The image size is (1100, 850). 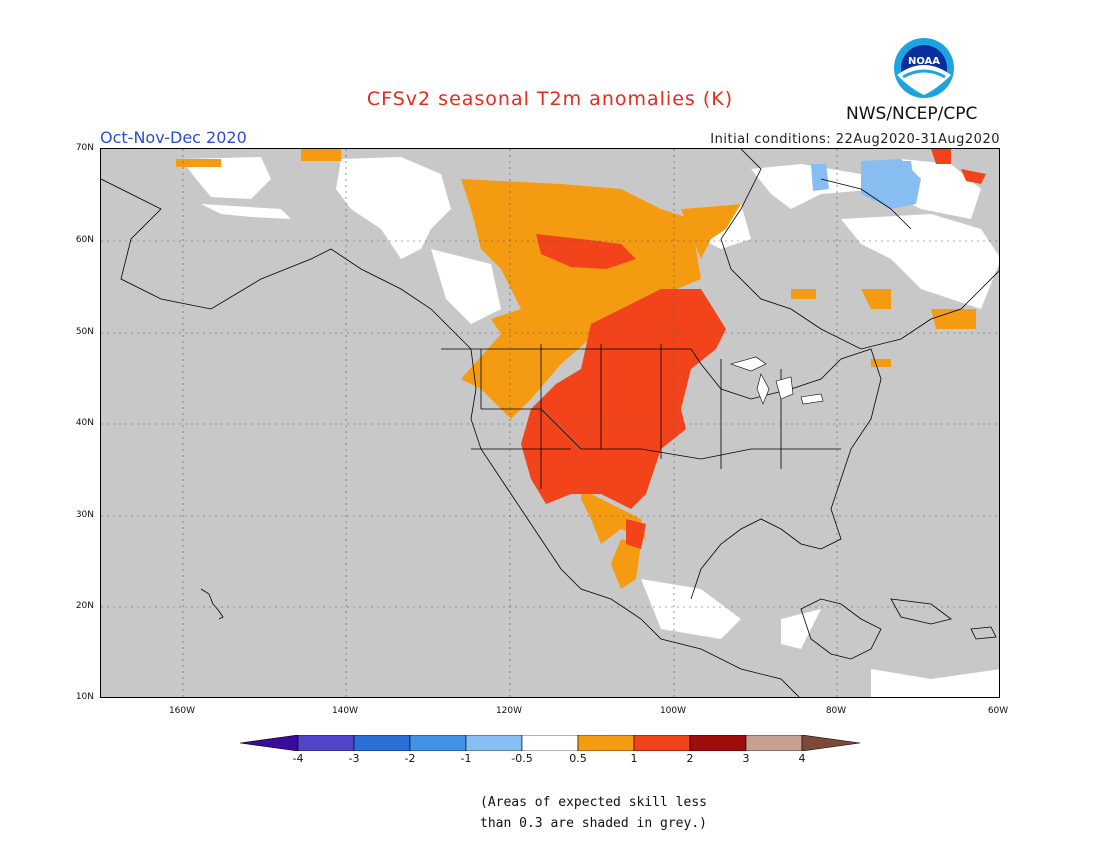 What do you see at coordinates (593, 802) in the screenshot?
I see `skill-note-line-1: (Areas of expected skill less` at bounding box center [593, 802].